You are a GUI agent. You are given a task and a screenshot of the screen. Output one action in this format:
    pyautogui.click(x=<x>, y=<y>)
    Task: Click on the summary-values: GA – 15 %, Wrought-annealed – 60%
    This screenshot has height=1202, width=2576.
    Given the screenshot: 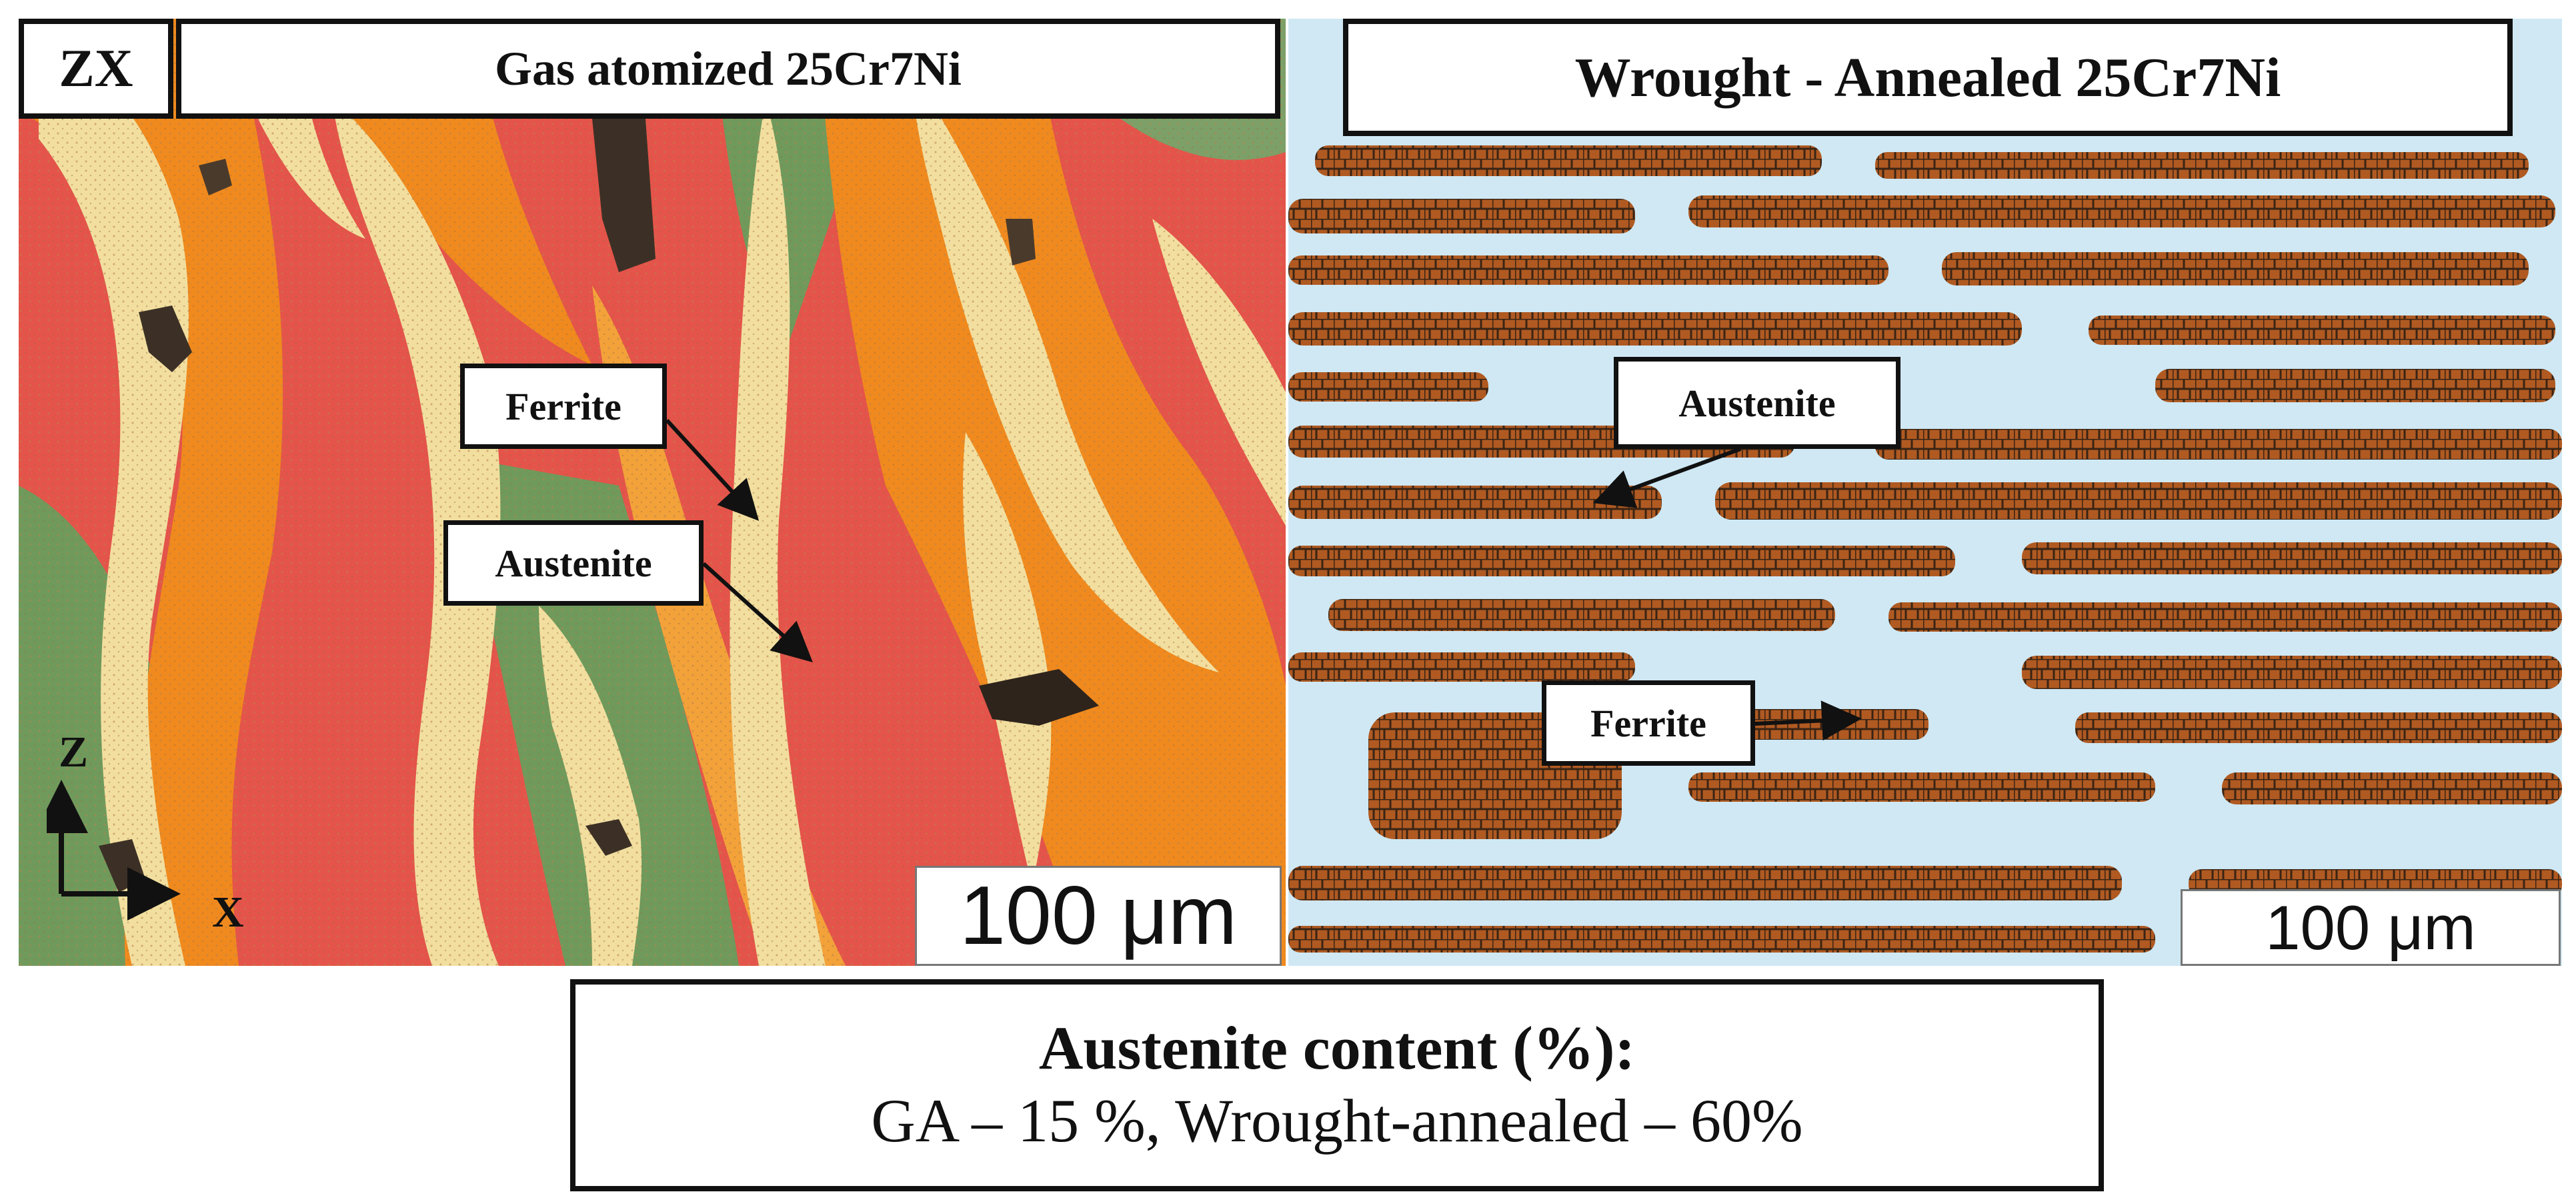 What is the action you would take?
    pyautogui.click(x=1337, y=1120)
    